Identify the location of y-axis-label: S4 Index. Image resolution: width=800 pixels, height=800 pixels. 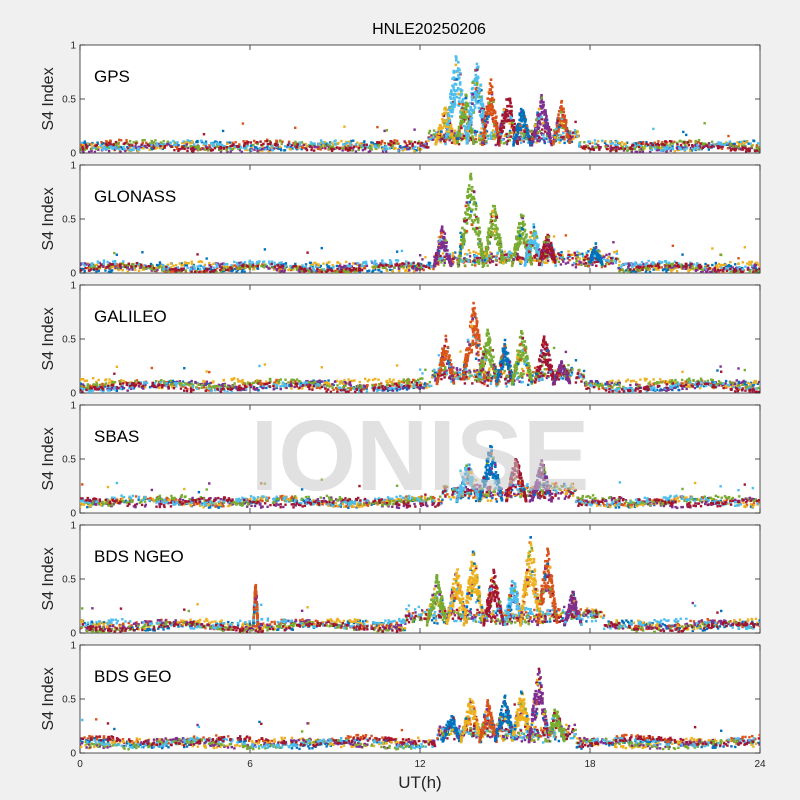
(48, 98).